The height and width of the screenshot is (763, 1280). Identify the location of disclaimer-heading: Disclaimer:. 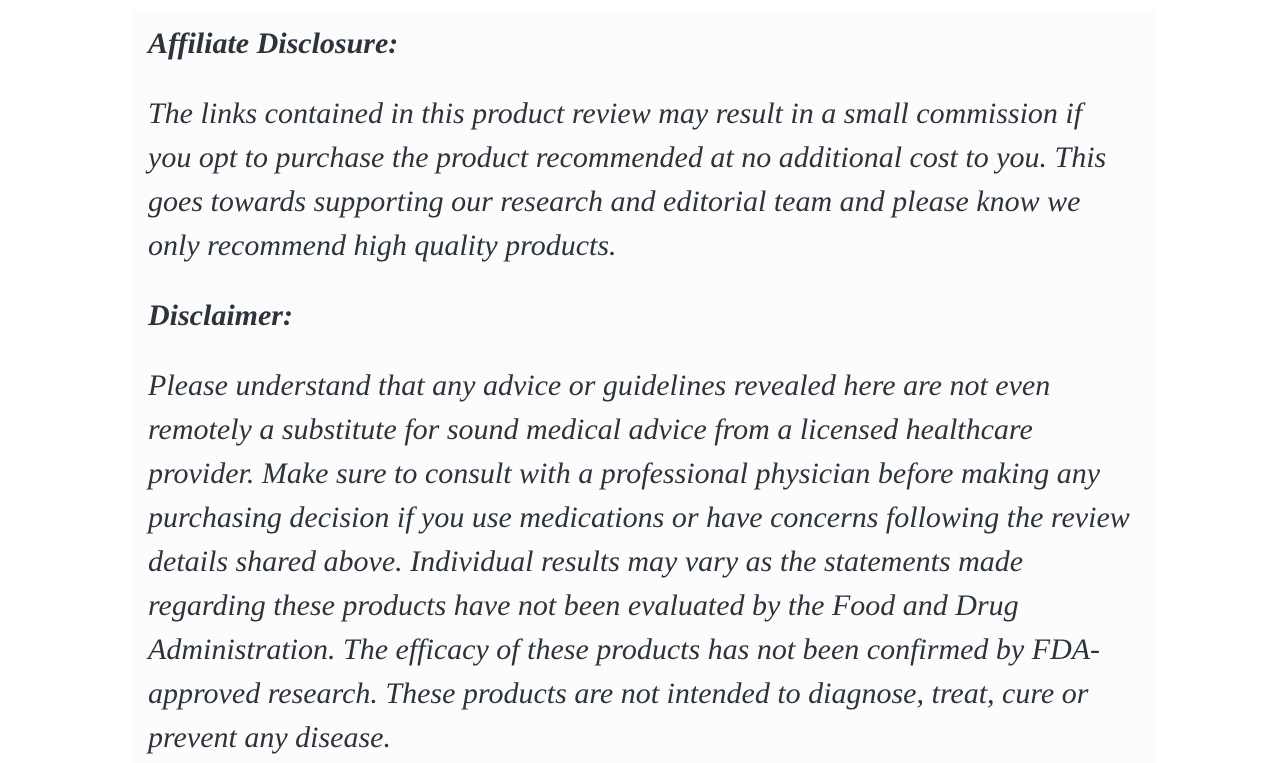
(220, 315).